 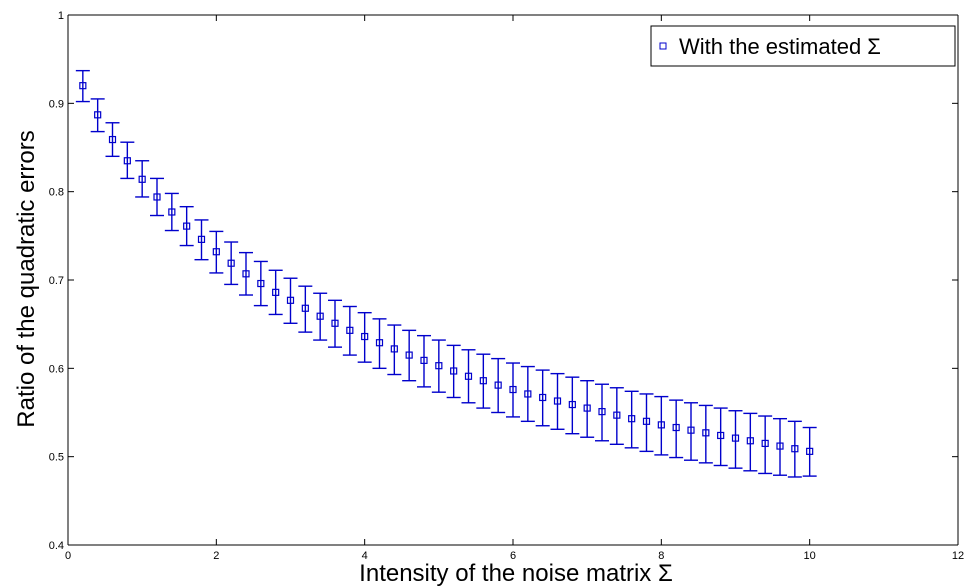 What do you see at coordinates (780, 46) in the screenshot?
I see `legend-label: With the estimated Σ` at bounding box center [780, 46].